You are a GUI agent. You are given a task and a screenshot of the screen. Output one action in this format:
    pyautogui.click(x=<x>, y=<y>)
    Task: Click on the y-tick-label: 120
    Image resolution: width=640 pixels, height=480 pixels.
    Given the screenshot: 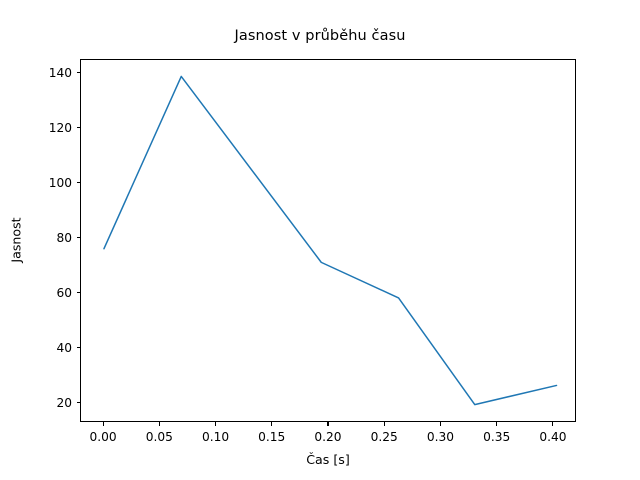 What is the action you would take?
    pyautogui.click(x=60, y=127)
    